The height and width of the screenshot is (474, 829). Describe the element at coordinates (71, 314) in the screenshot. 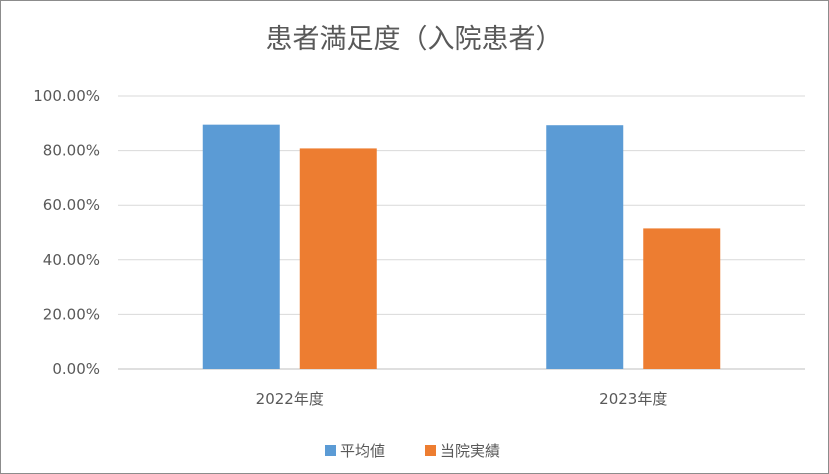

I see `y-tick-label: 20.00%` at that location.